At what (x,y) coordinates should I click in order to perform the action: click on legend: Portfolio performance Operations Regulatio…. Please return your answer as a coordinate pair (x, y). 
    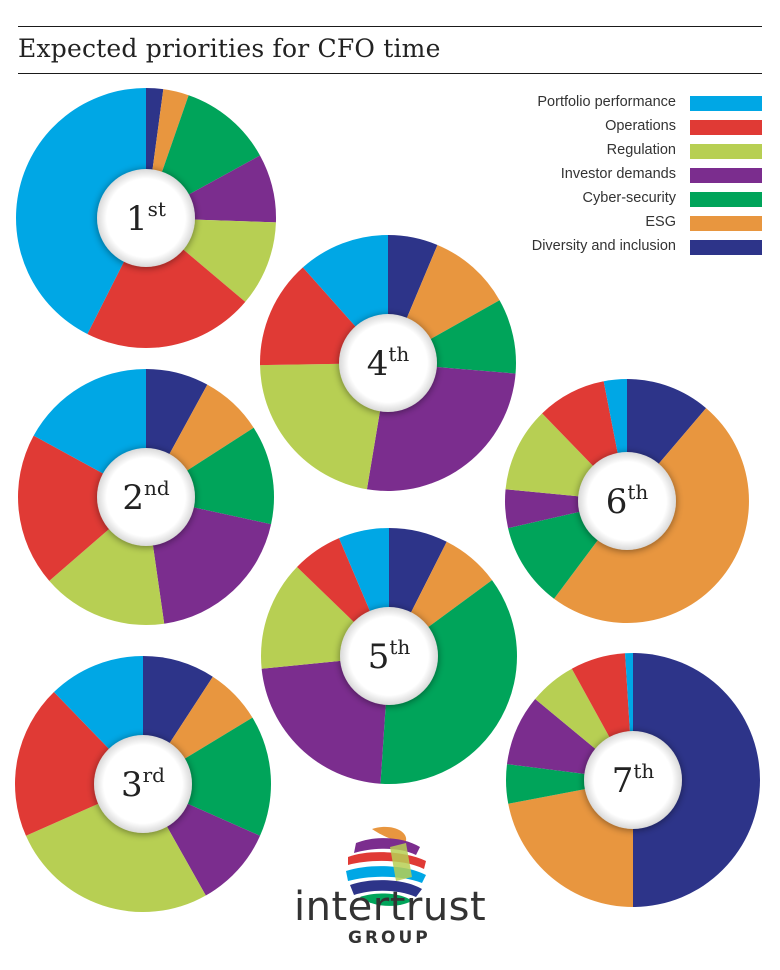
    Looking at the image, I should click on (601, 176).